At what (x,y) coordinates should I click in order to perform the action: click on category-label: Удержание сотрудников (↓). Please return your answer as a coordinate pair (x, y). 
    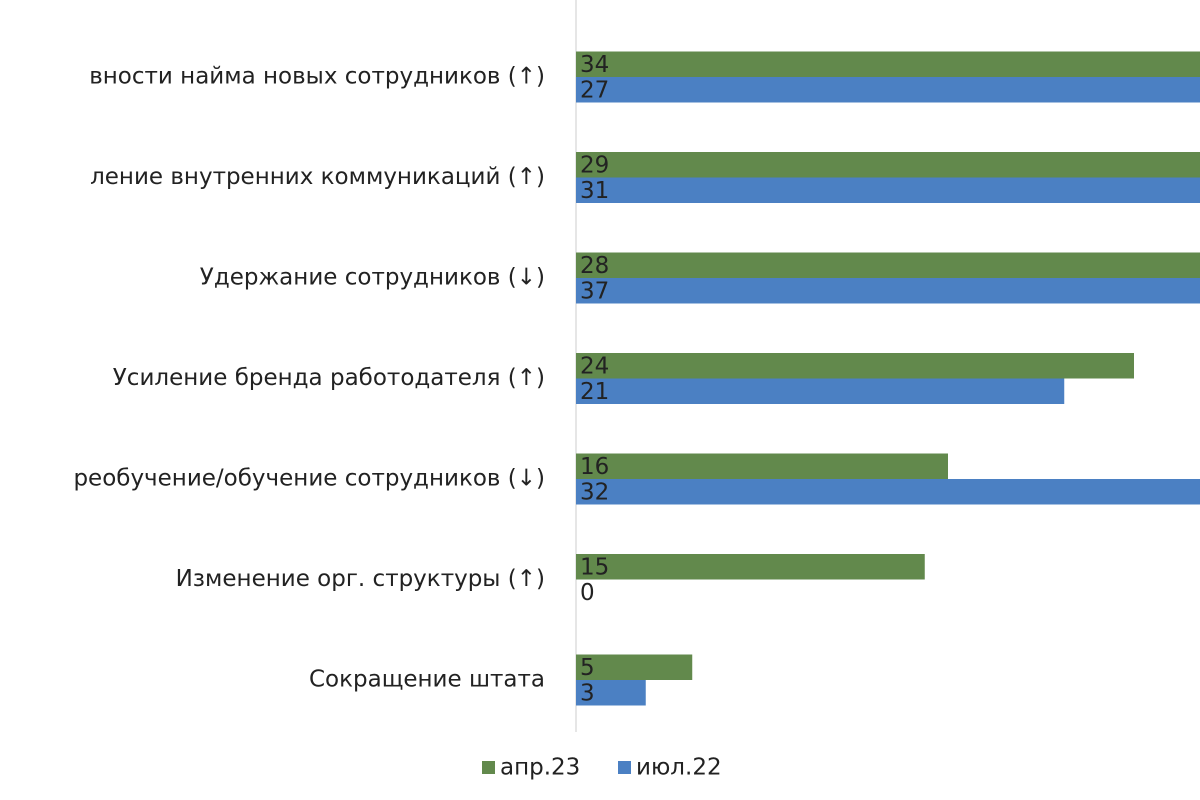
    Looking at the image, I should click on (372, 278).